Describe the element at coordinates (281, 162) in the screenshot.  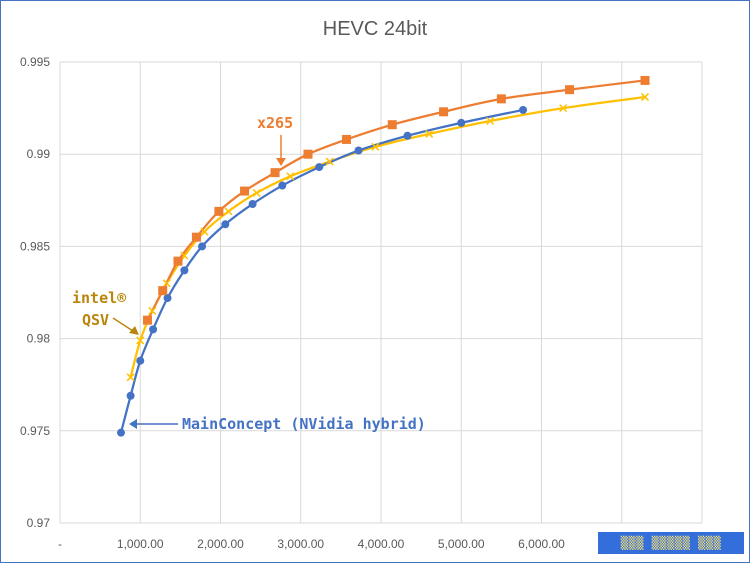
I see `x265-arrowhead` at that location.